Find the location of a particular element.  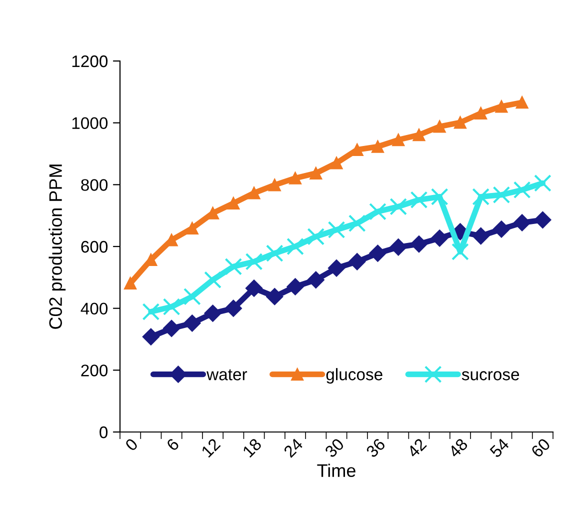

x-tick-label: 48 is located at coordinates (458, 448).